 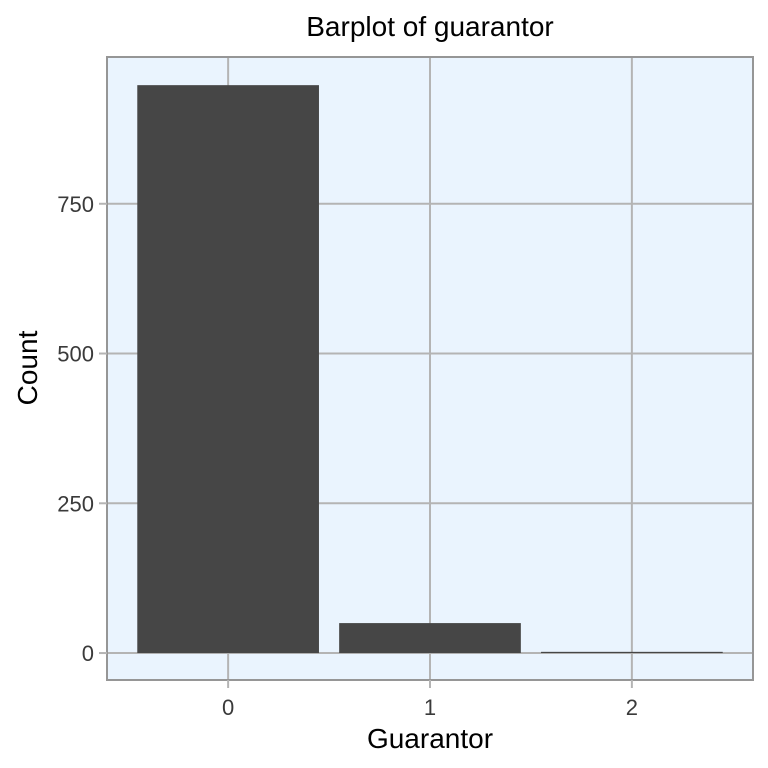 I want to click on y-tick-label: 0, so click(x=88, y=653).